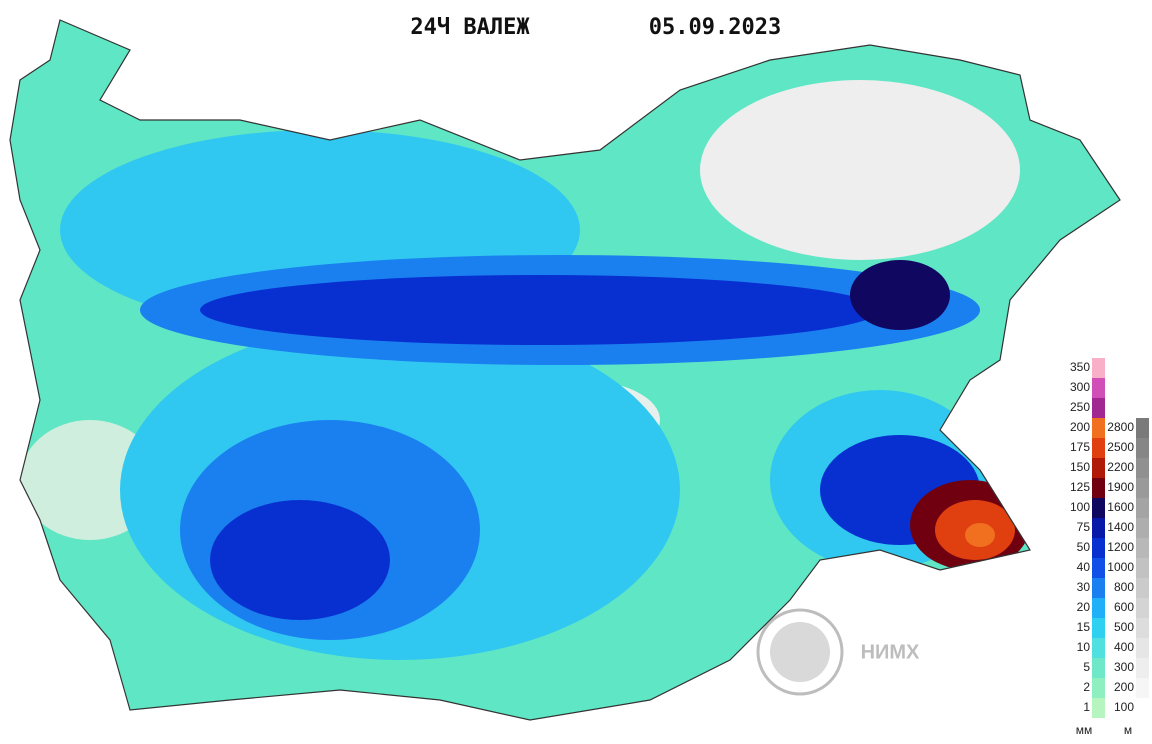 This screenshot has height=744, width=1152. I want to click on elevation-label: 1000, so click(1120, 567).